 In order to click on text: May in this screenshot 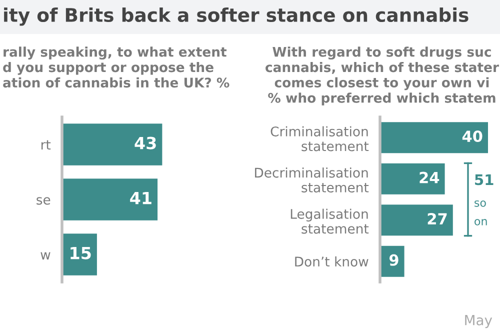, I will do `click(478, 321)`.